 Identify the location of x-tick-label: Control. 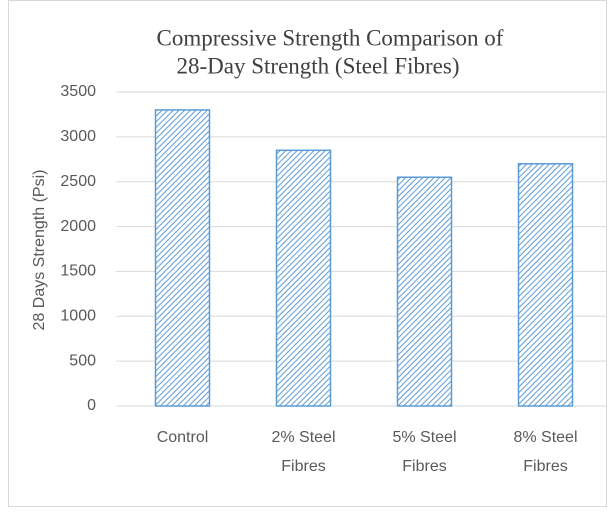
(183, 437).